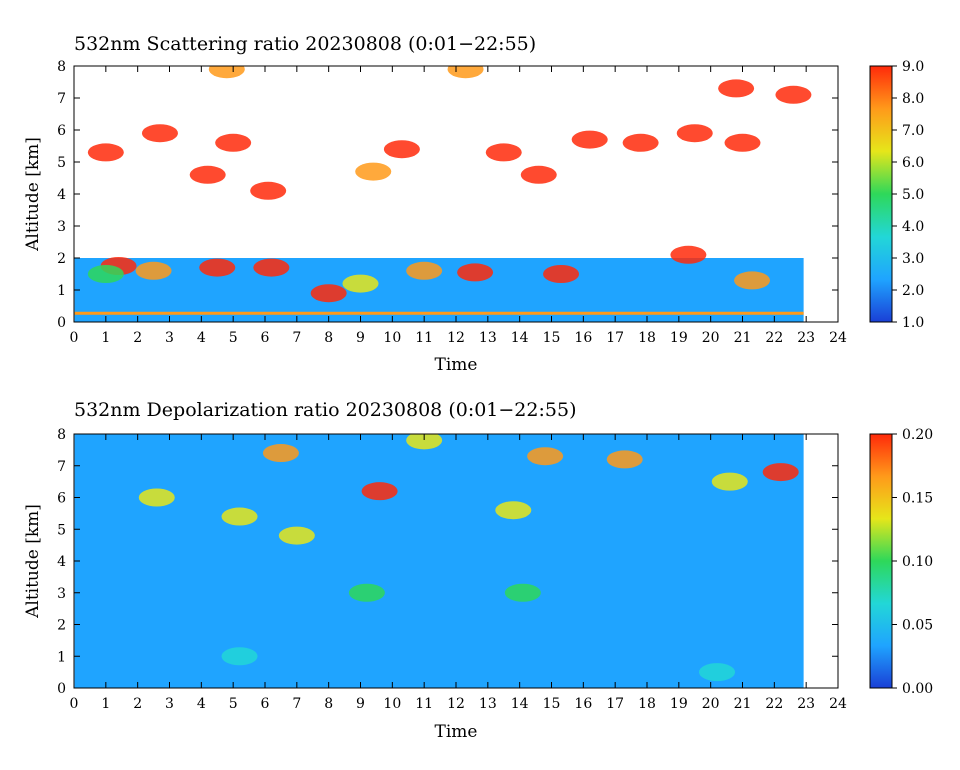  I want to click on x-tick-label: 14, so click(520, 704).